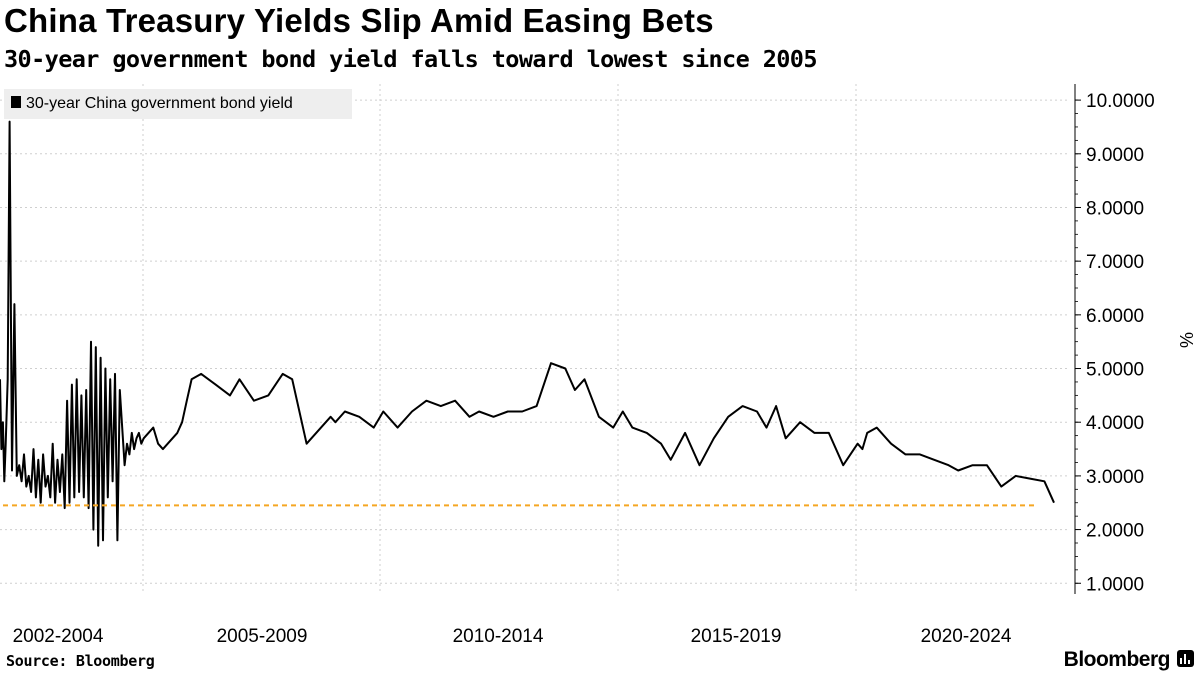 The height and width of the screenshot is (675, 1200). I want to click on y-tick-label: 10.0000, so click(1120, 101).